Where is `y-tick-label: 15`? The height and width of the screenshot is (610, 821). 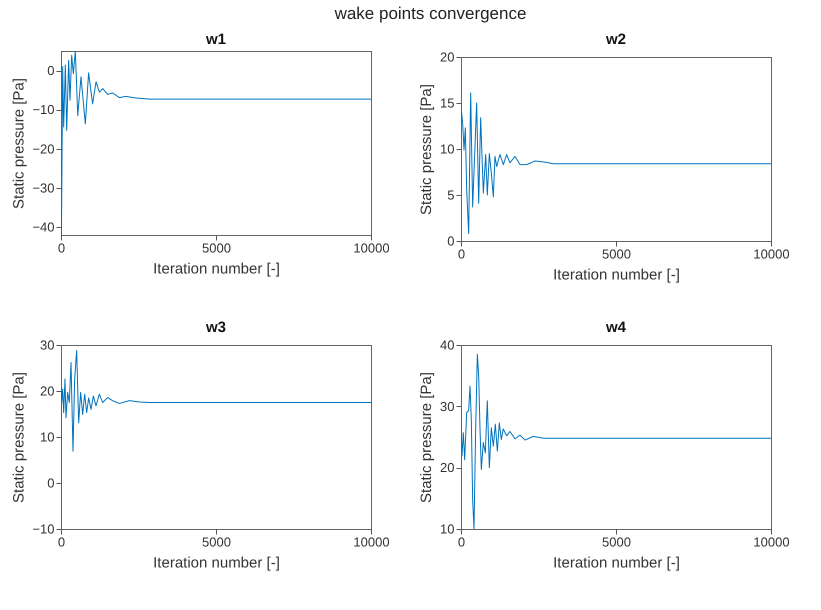 y-tick-label: 15 is located at coordinates (447, 103).